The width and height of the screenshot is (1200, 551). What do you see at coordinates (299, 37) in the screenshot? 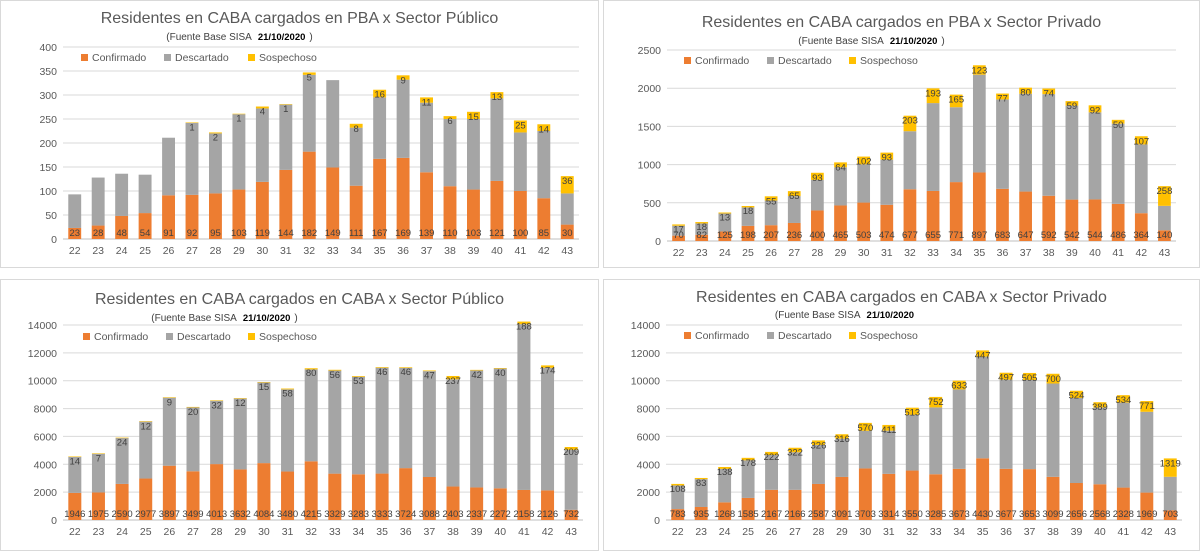
I see `chart-source: (Fuente Base SISA 21/10/2020)` at bounding box center [299, 37].